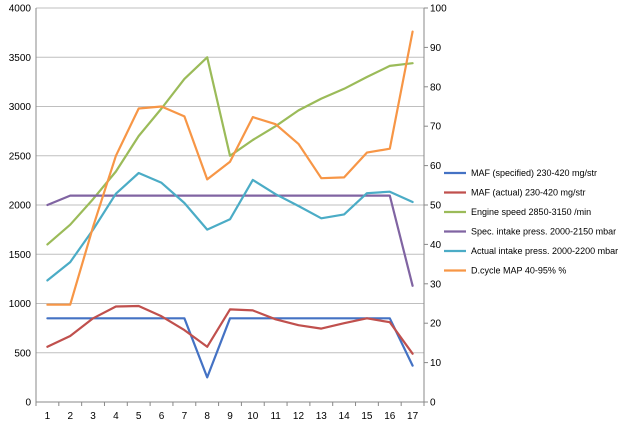  What do you see at coordinates (48, 416) in the screenshot?
I see `x-tick-label: 1` at bounding box center [48, 416].